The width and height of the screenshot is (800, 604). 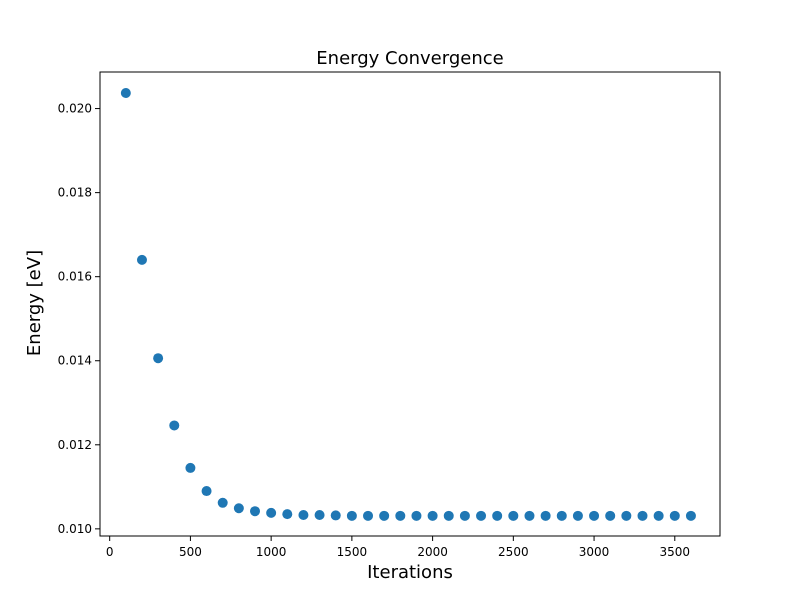 I want to click on x-tick-label: 1500, so click(x=352, y=552).